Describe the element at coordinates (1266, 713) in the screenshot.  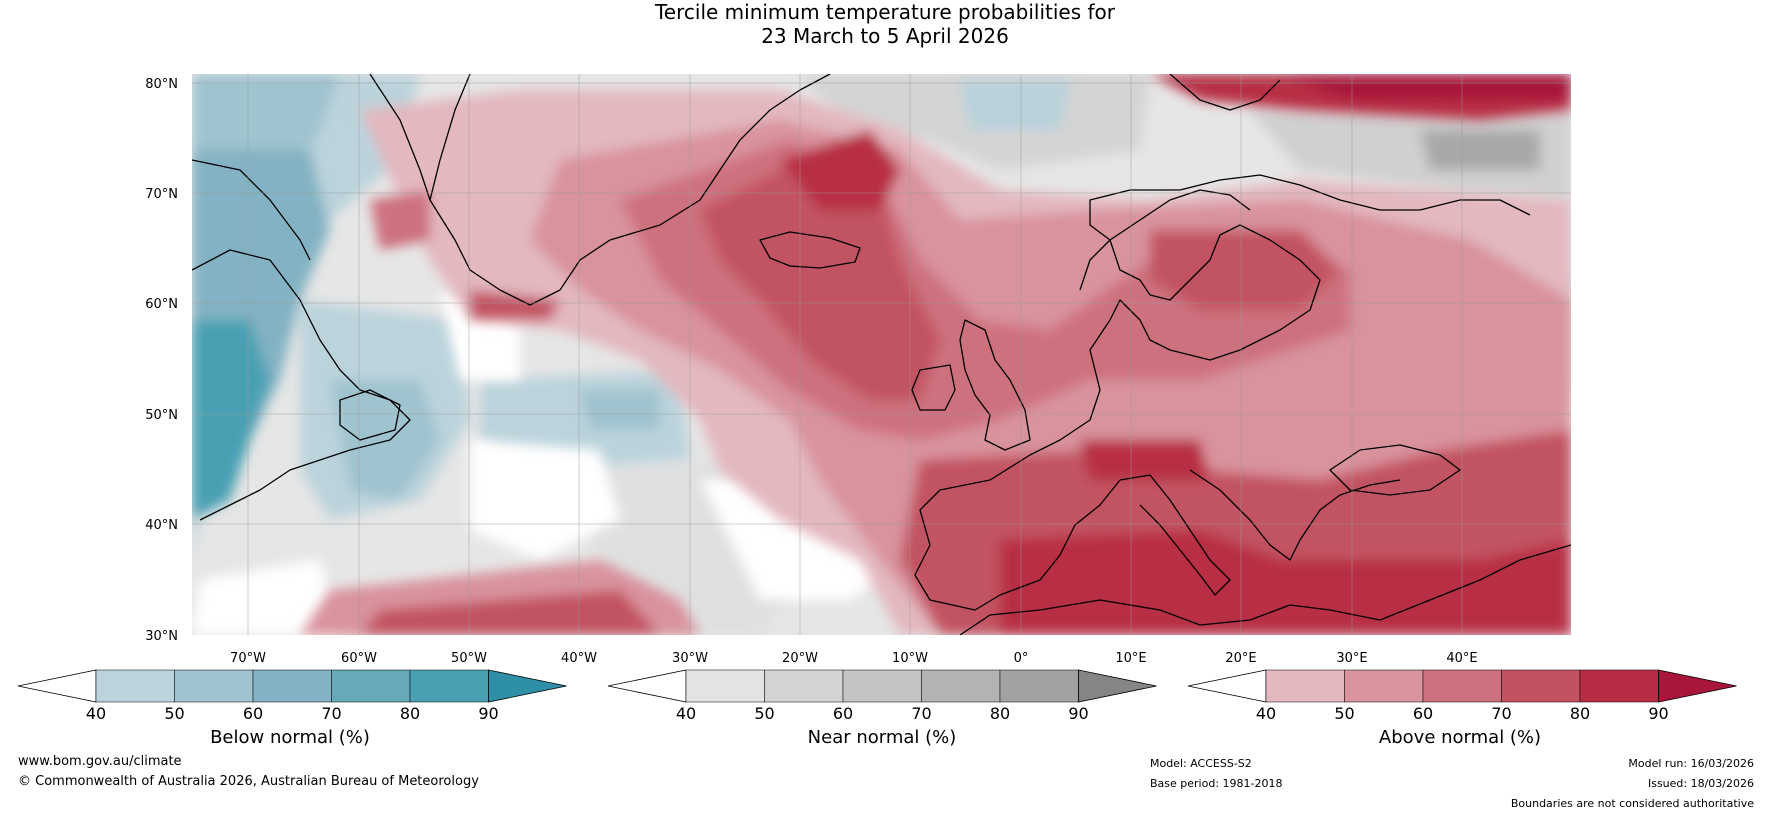
I see `above-tick-label: 40` at that location.